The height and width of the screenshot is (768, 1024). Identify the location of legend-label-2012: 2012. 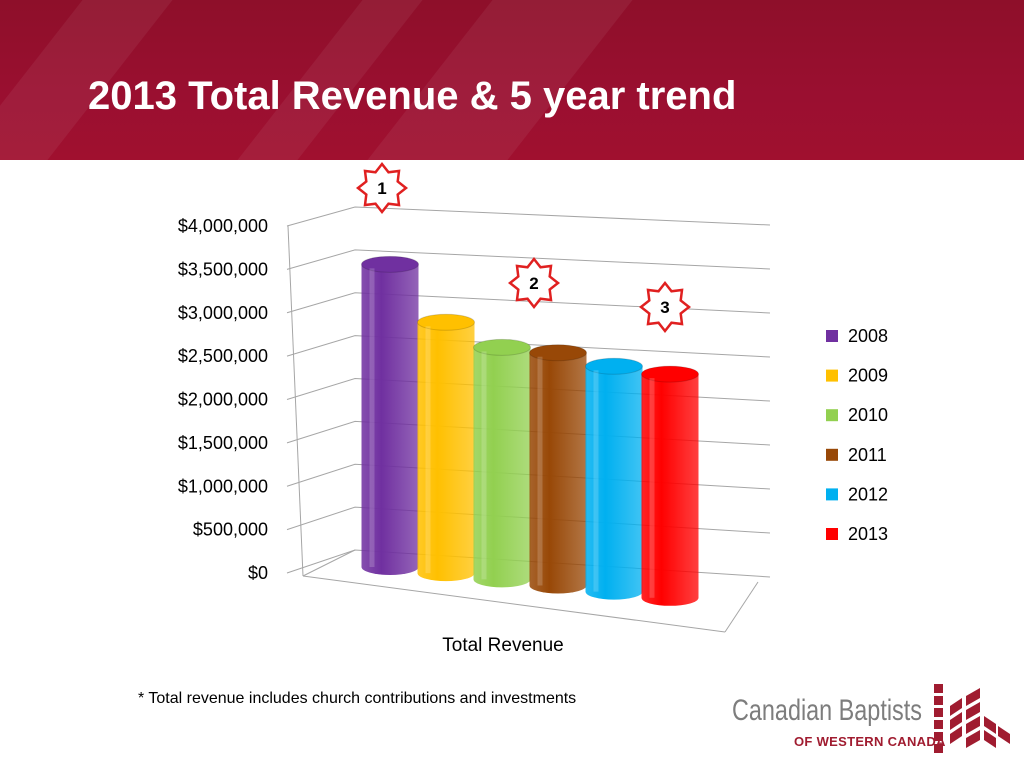
(868, 494).